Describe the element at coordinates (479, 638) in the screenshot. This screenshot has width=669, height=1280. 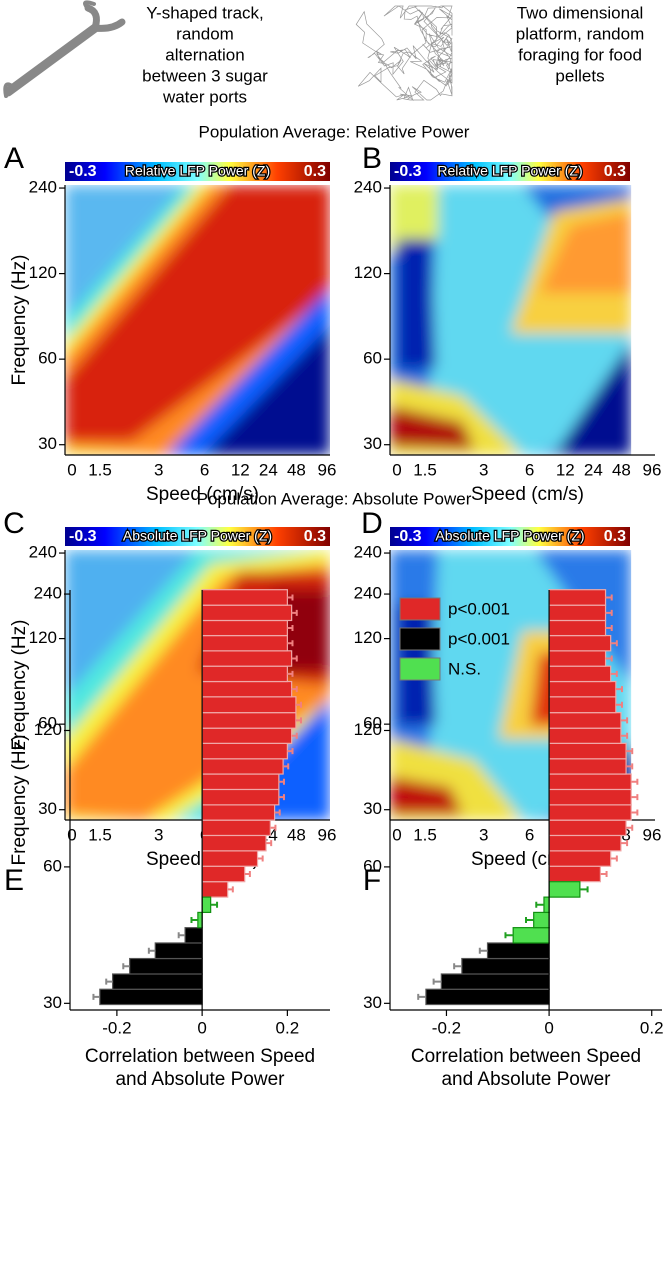
I see `legend-label: p<0.001` at that location.